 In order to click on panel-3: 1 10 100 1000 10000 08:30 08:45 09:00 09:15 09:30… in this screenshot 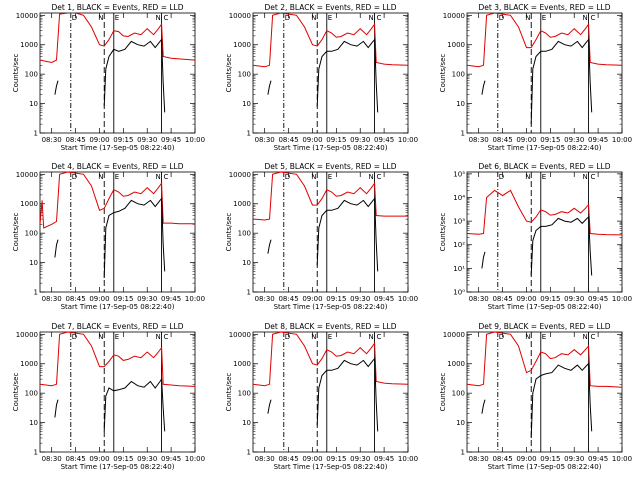, I will do `click(535, 77)`.